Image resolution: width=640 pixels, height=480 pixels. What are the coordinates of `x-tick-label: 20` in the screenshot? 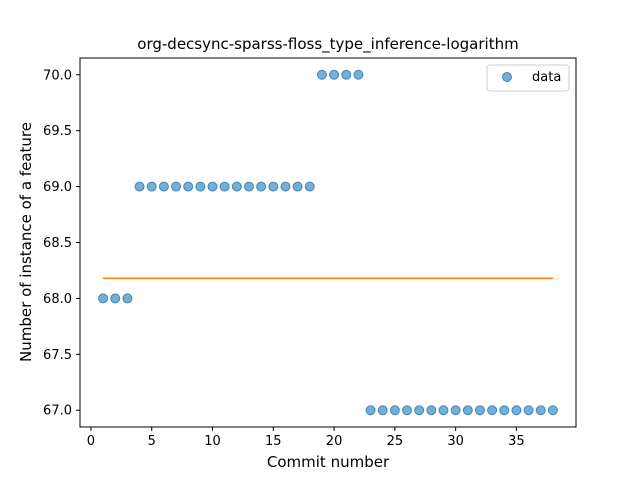 It's located at (334, 441).